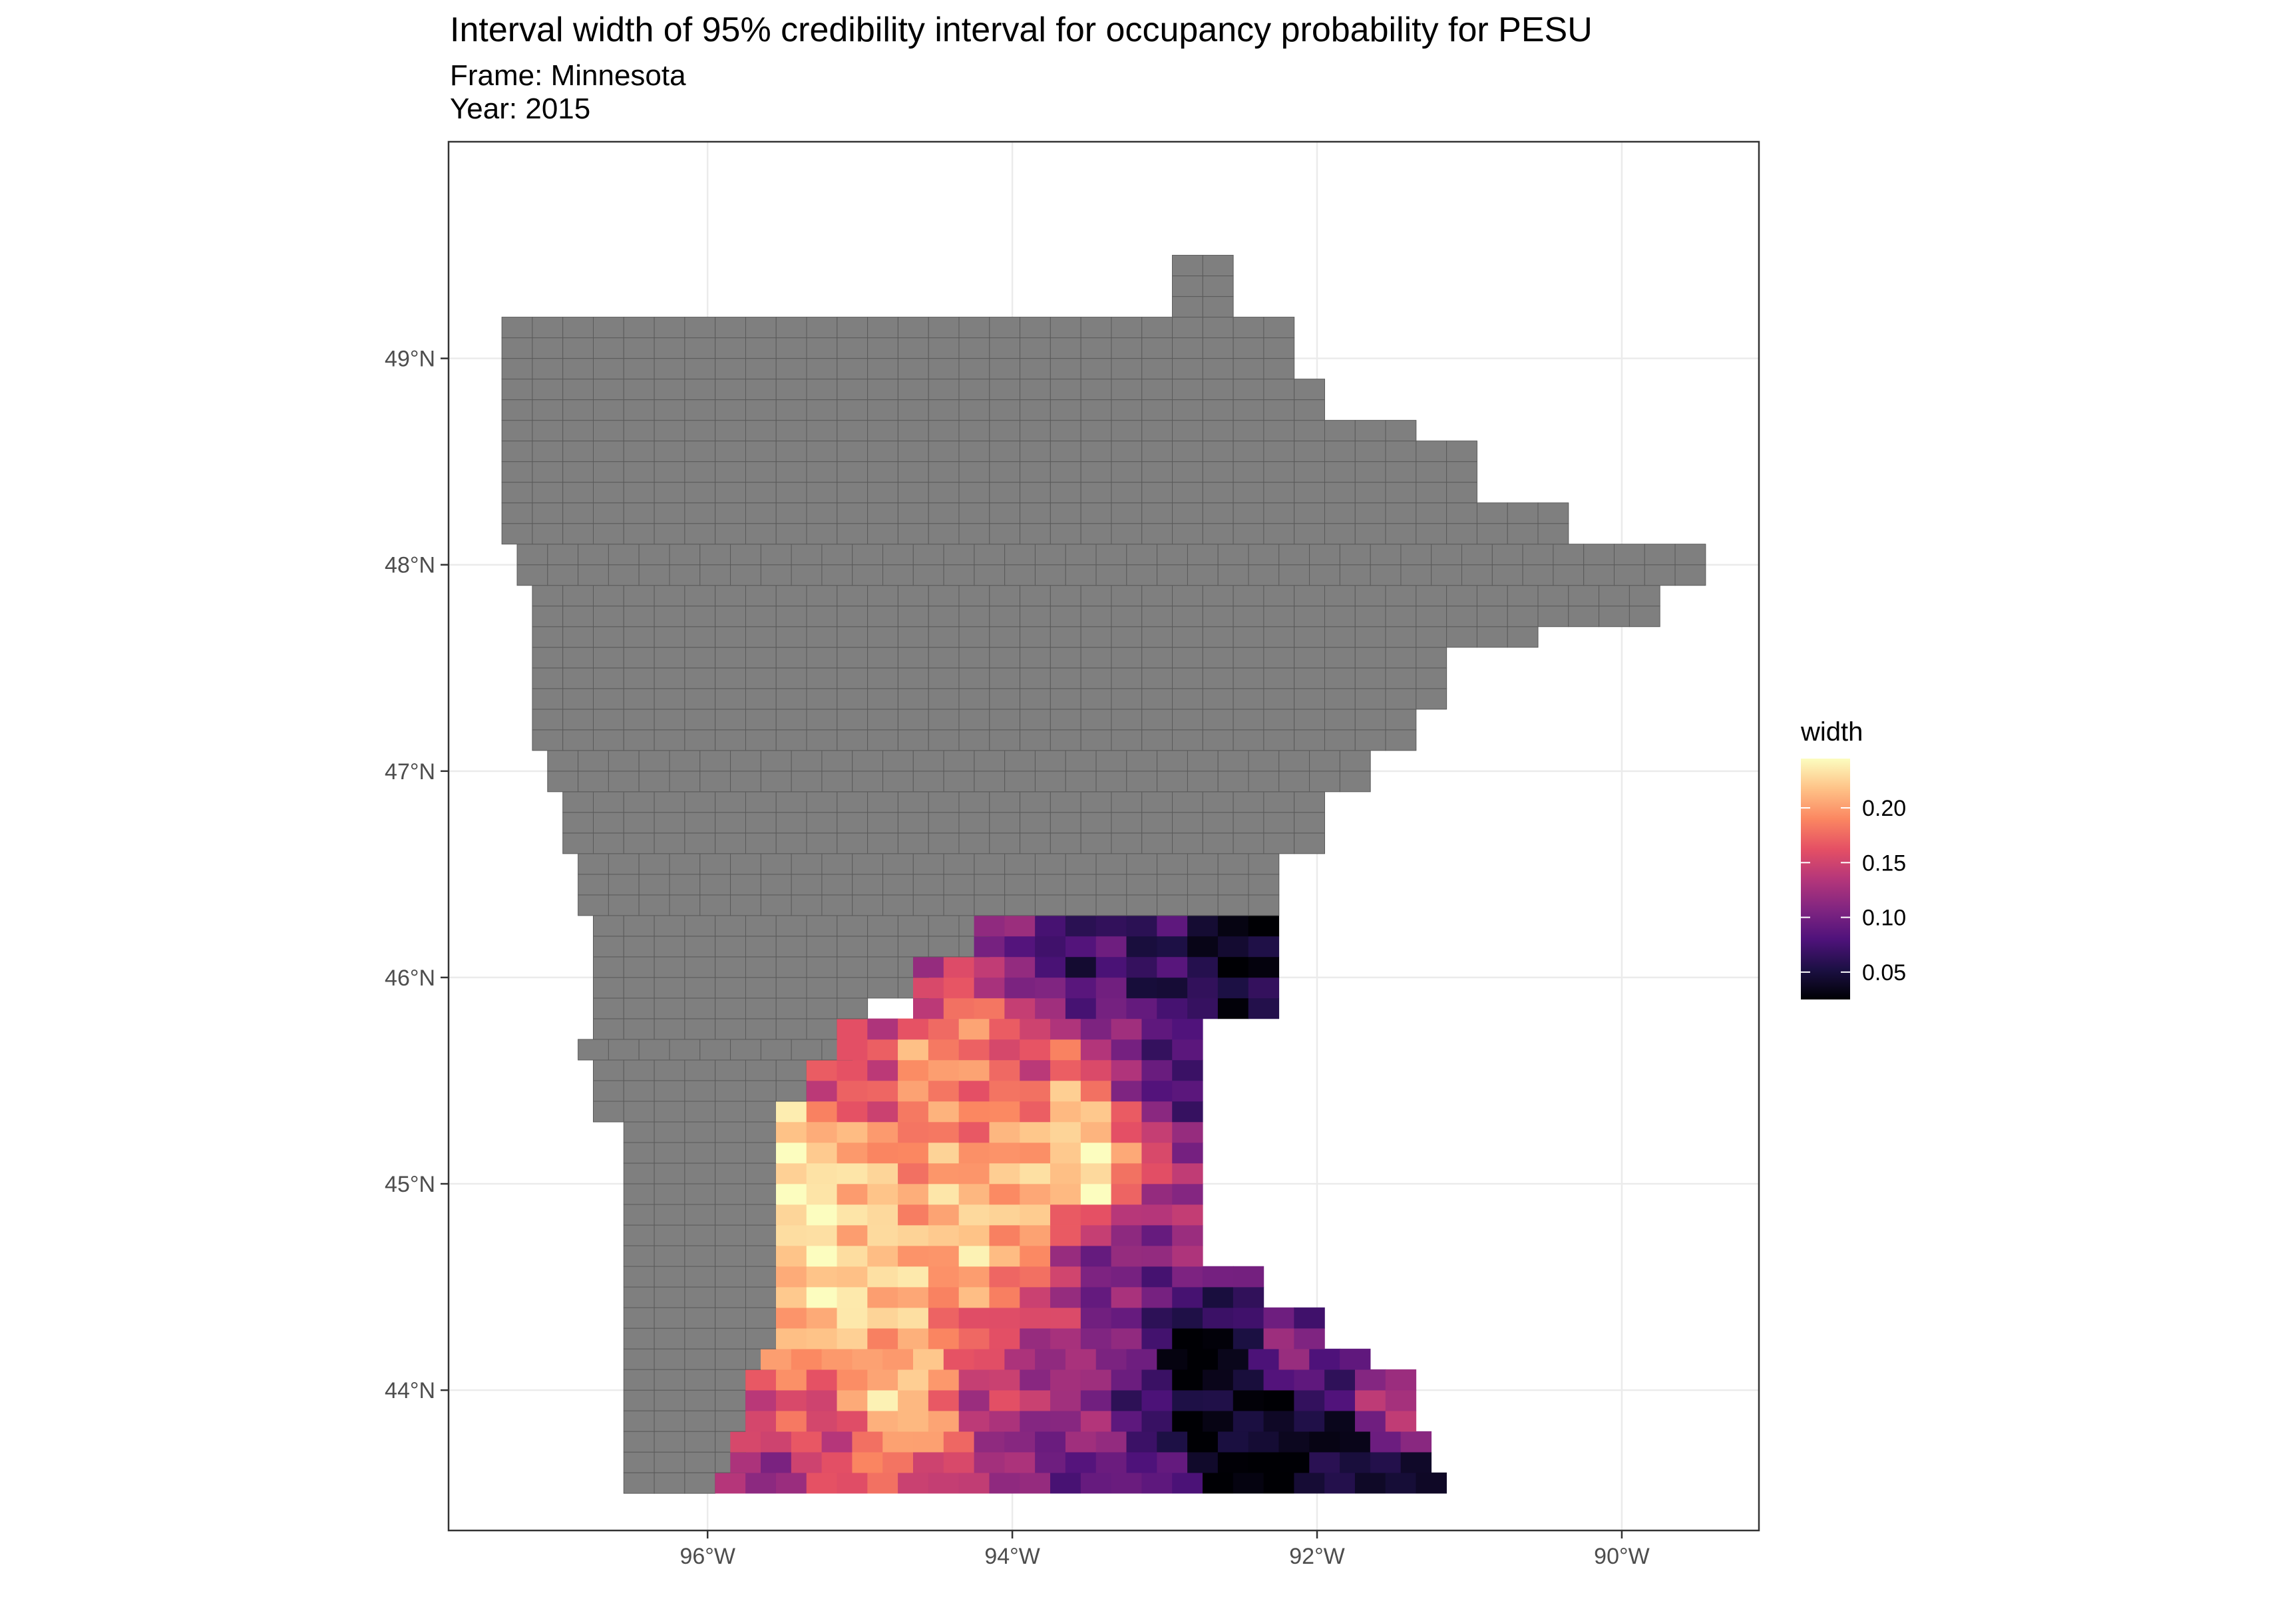 The height and width of the screenshot is (1615, 2296). What do you see at coordinates (1012, 1556) in the screenshot?
I see `x-tick-label: 94°W` at bounding box center [1012, 1556].